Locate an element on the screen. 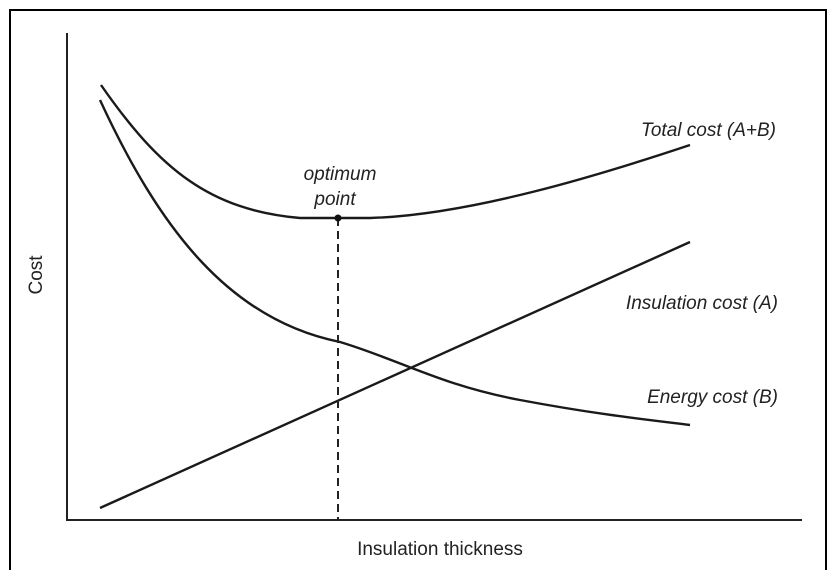  energy-cost-label: Energy cost (B) is located at coordinates (712, 397).